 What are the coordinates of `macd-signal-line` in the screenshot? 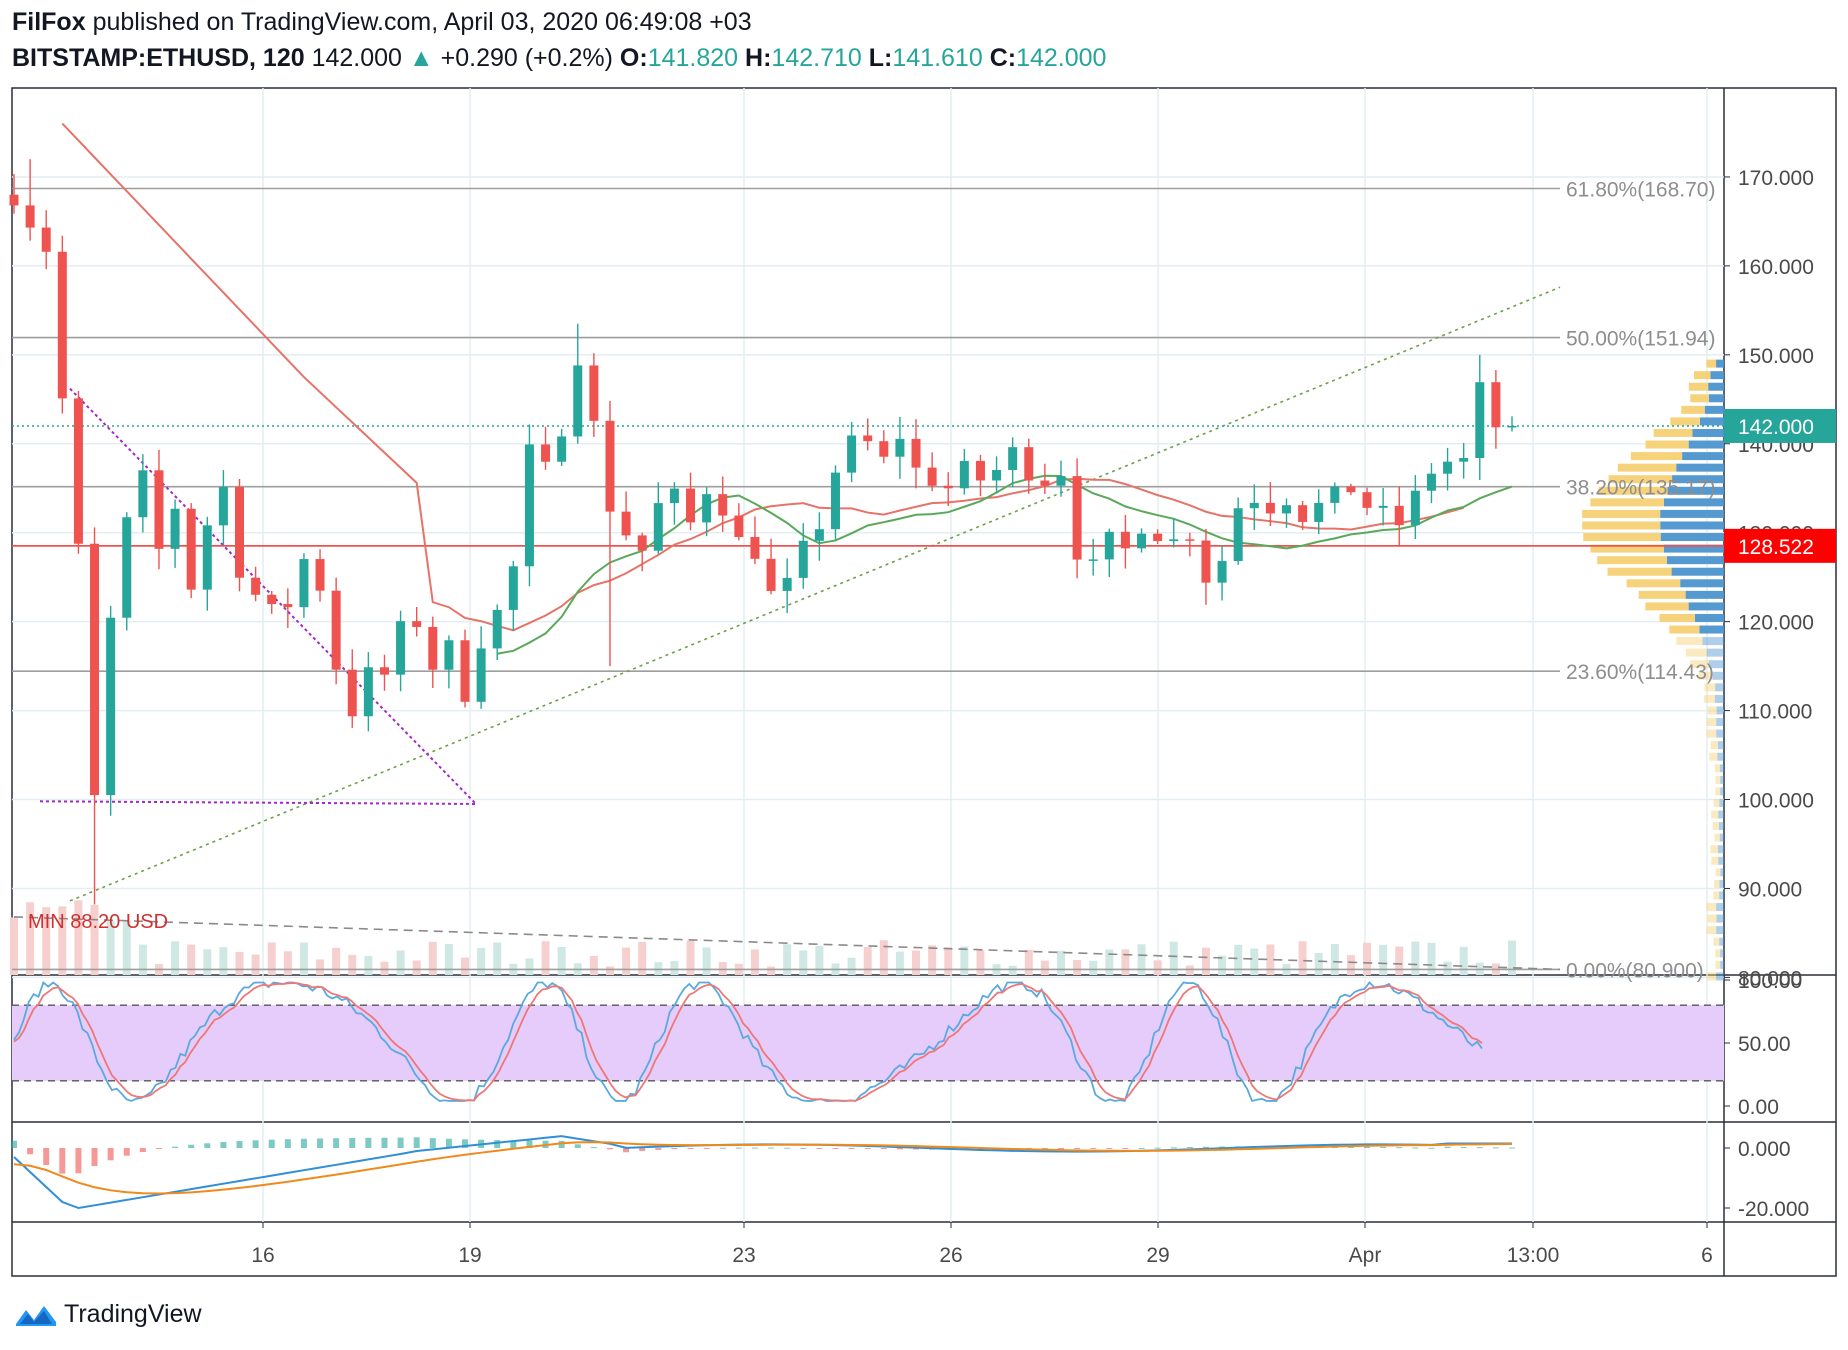 It's located at (763, 1168).